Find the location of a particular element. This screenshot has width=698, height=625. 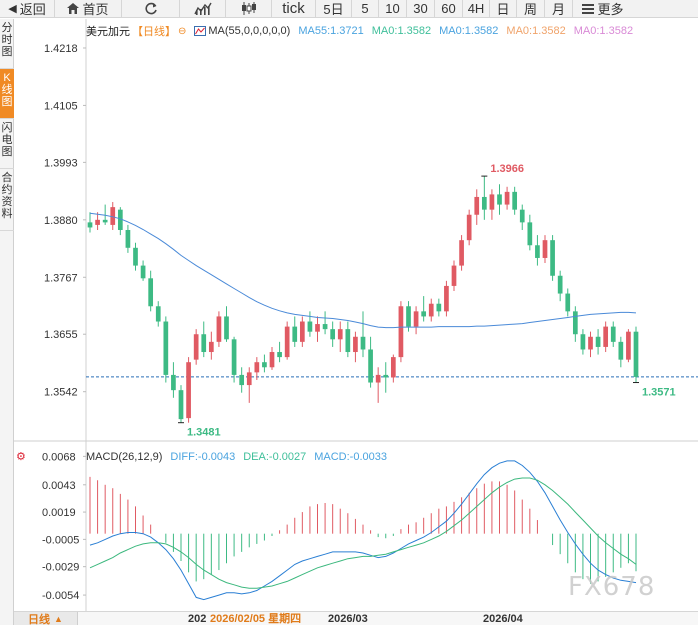

period-month-button: 月 is located at coordinates (559, 9).